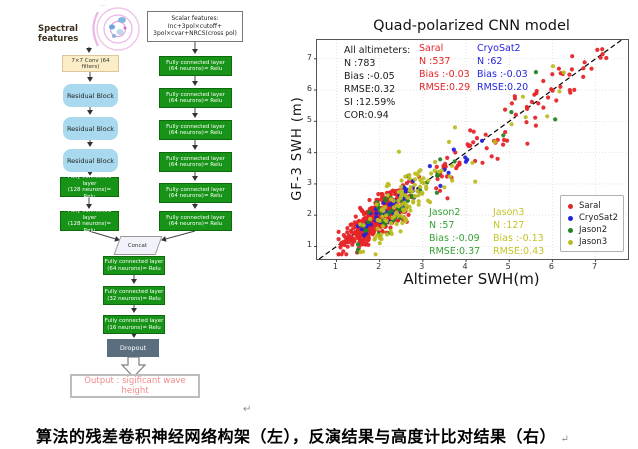 This screenshot has height=449, width=638. What do you see at coordinates (195, 193) in the screenshot?
I see `fc64-right-box-5: Fully connected layer (64 neurons)= Relu` at bounding box center [195, 193].